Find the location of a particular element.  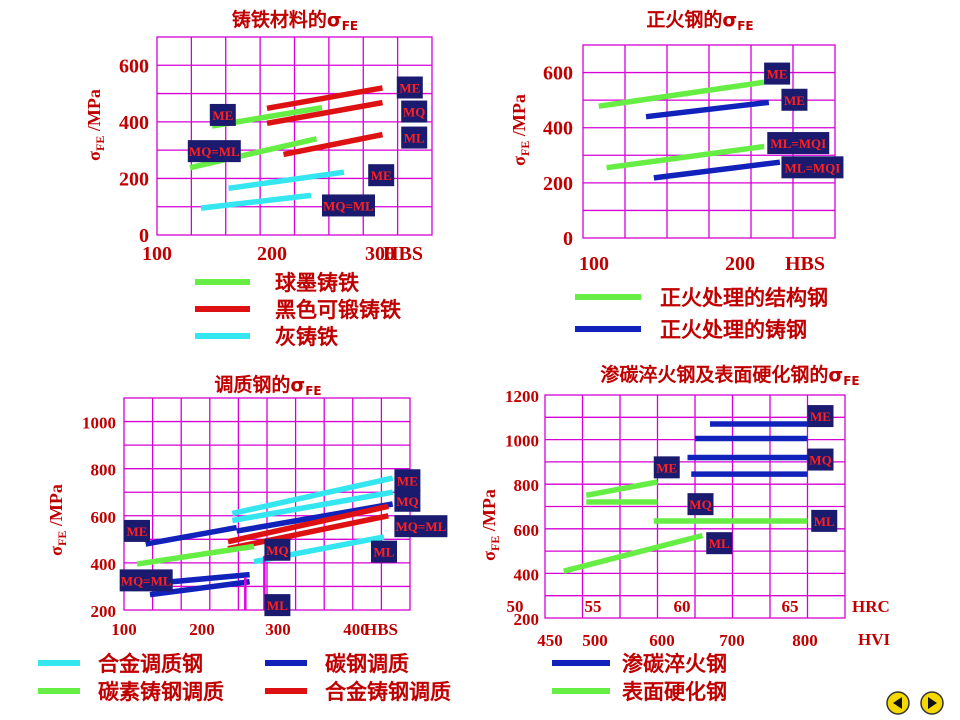

y-tick-label: 1000 is located at coordinates (522, 441).